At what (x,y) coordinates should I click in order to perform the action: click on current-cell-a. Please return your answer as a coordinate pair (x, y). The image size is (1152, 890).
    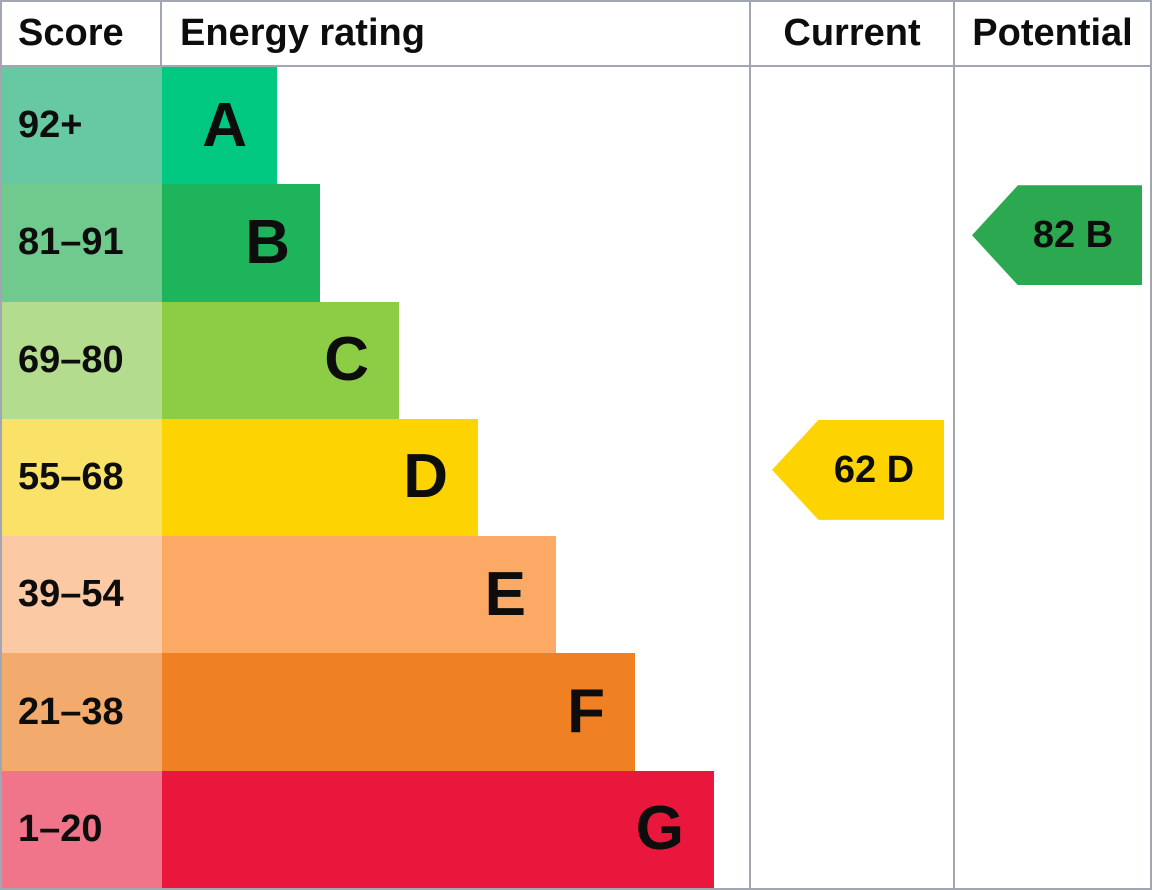
    Looking at the image, I should click on (851, 126).